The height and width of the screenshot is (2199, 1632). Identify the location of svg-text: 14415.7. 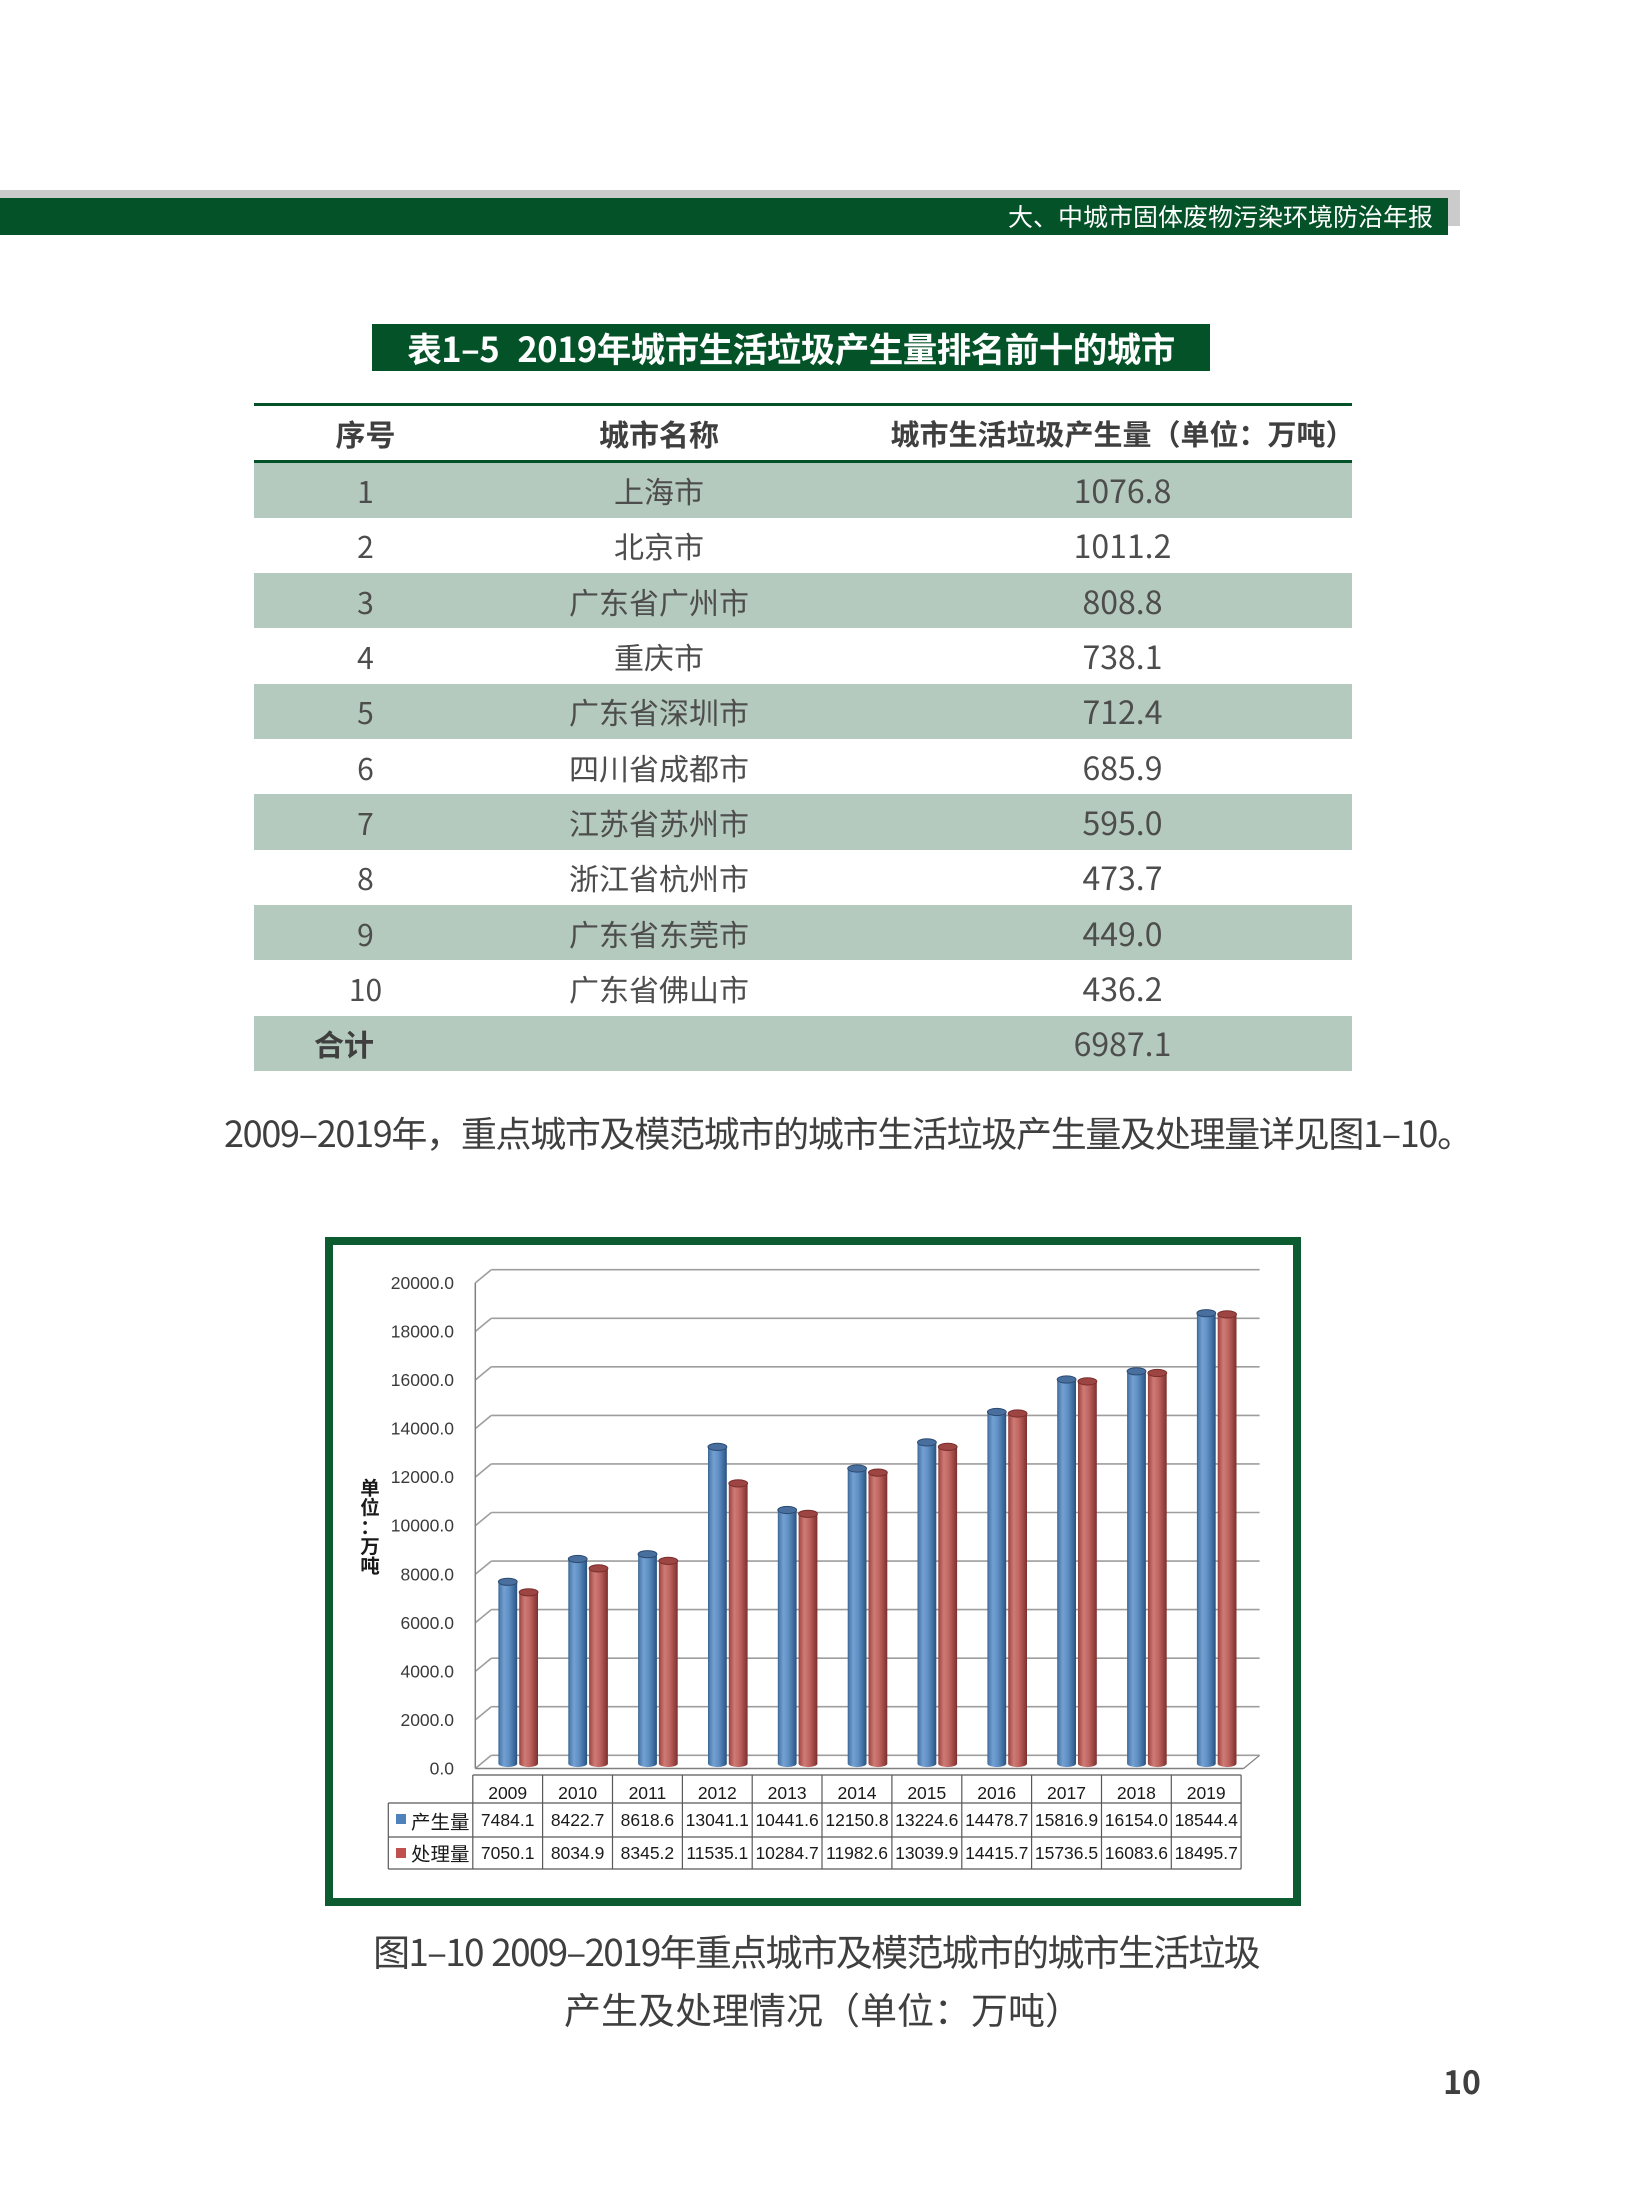
(996, 1853).